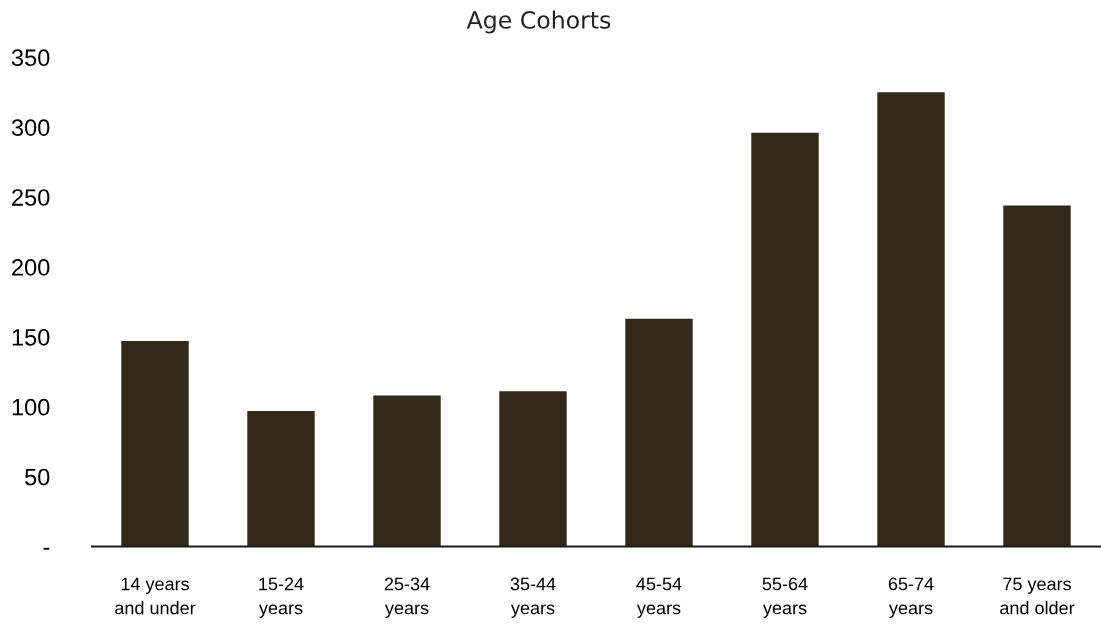 The height and width of the screenshot is (635, 1101). What do you see at coordinates (533, 597) in the screenshot?
I see `x-tick-label: 35-44 years` at bounding box center [533, 597].